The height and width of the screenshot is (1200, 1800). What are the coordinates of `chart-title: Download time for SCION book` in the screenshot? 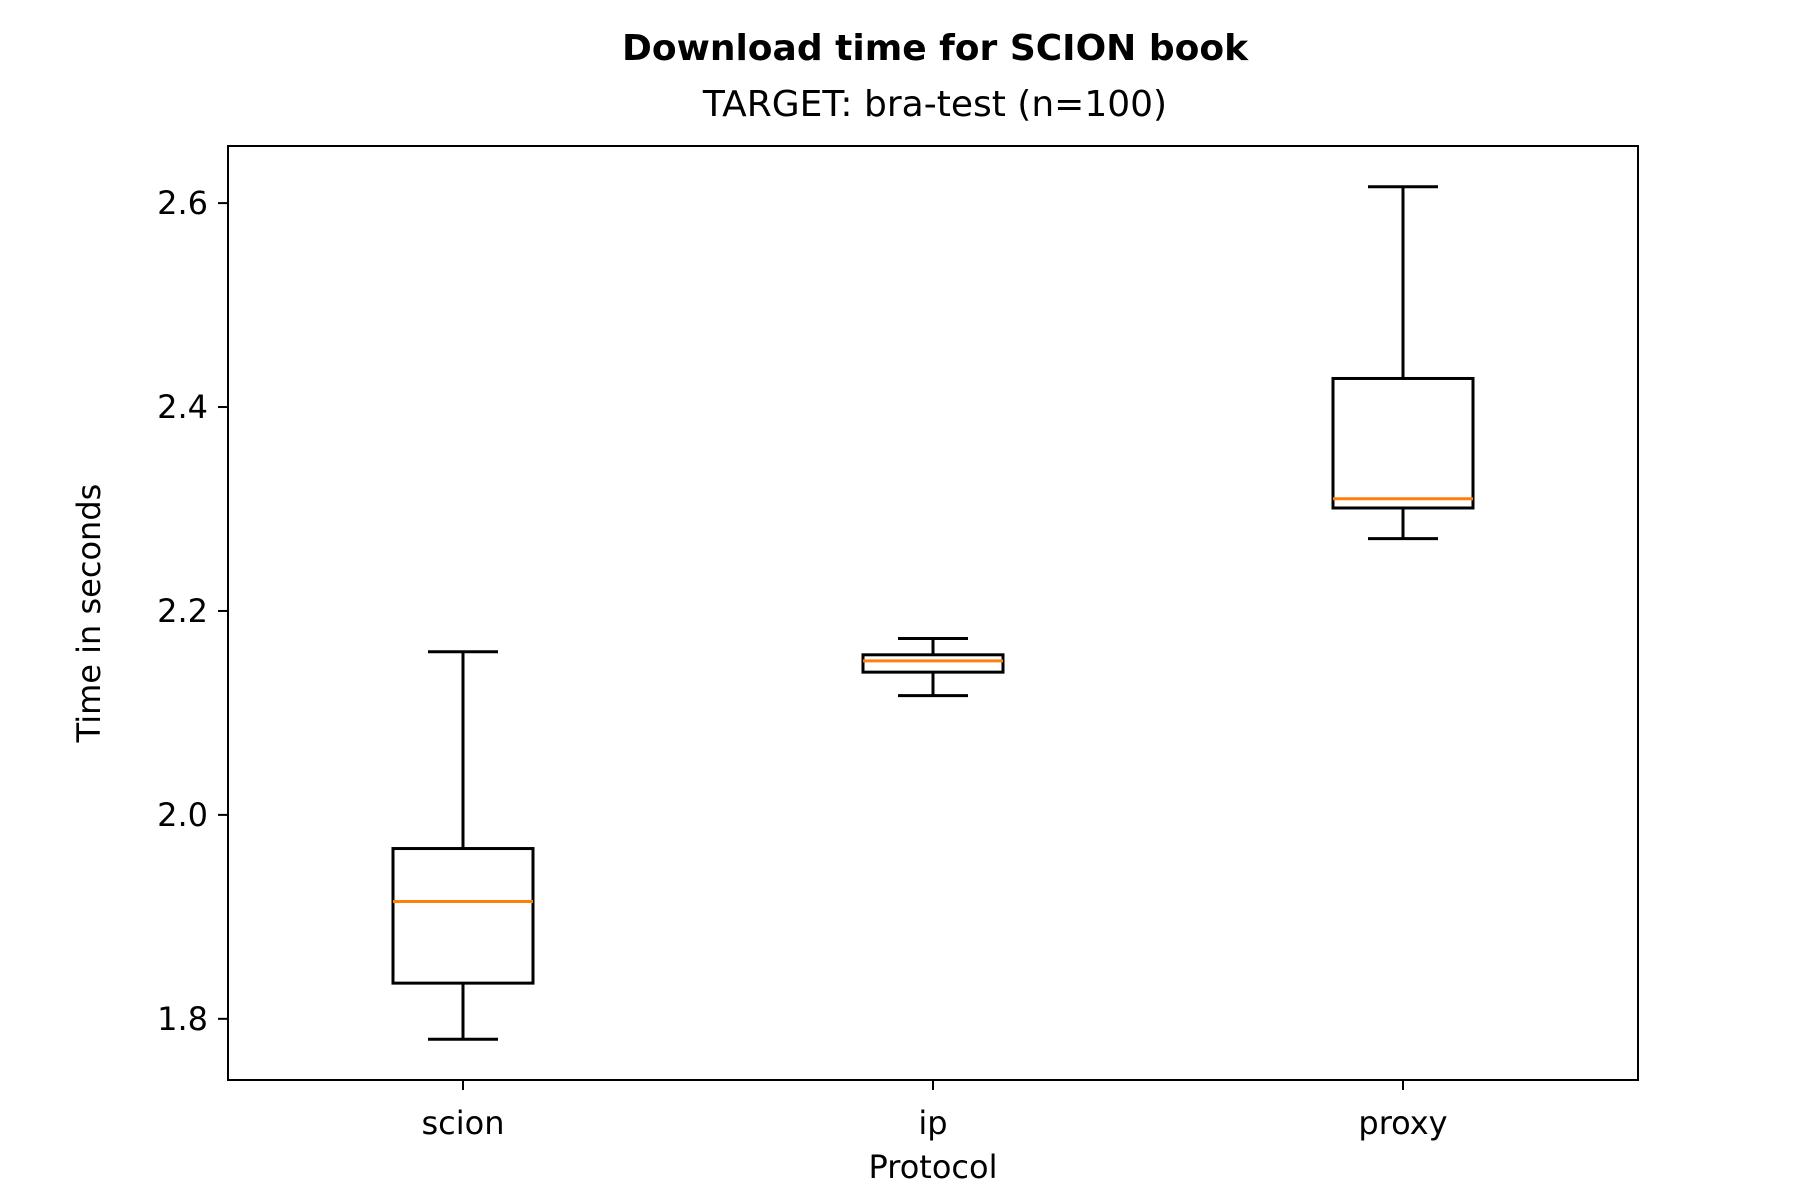 It's located at (935, 48).